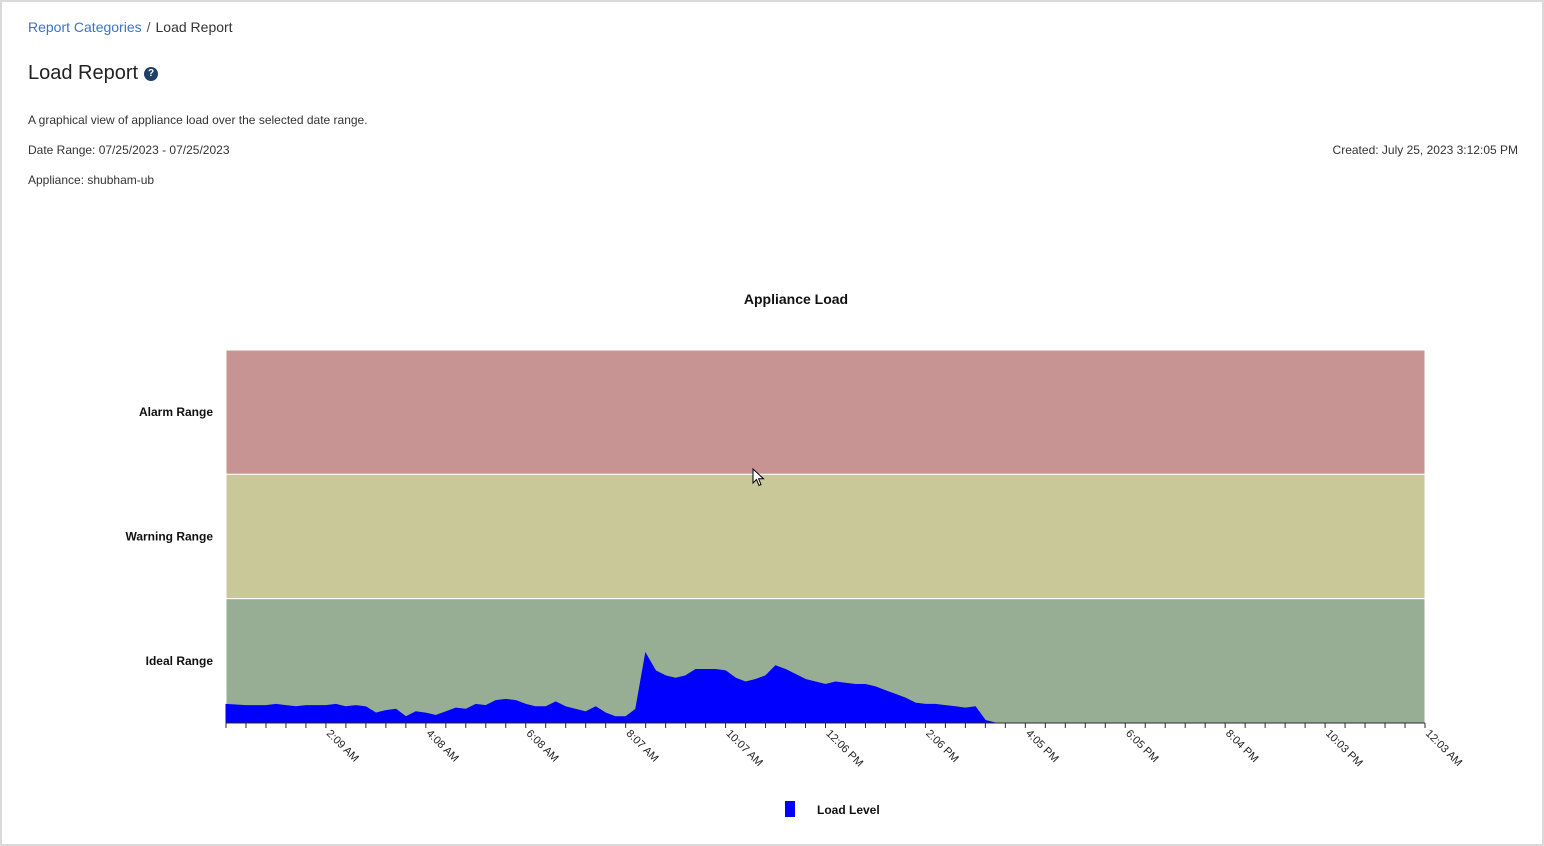 The image size is (1544, 846). Describe the element at coordinates (91, 180) in the screenshot. I see `appliance-name: Appliance: shubham-ub` at that location.